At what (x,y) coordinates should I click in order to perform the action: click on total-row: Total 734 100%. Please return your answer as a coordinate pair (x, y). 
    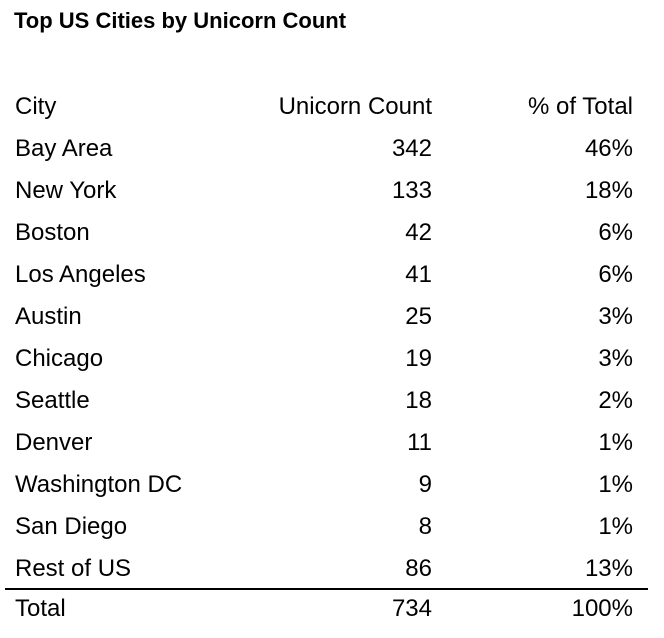
    Looking at the image, I should click on (332, 609).